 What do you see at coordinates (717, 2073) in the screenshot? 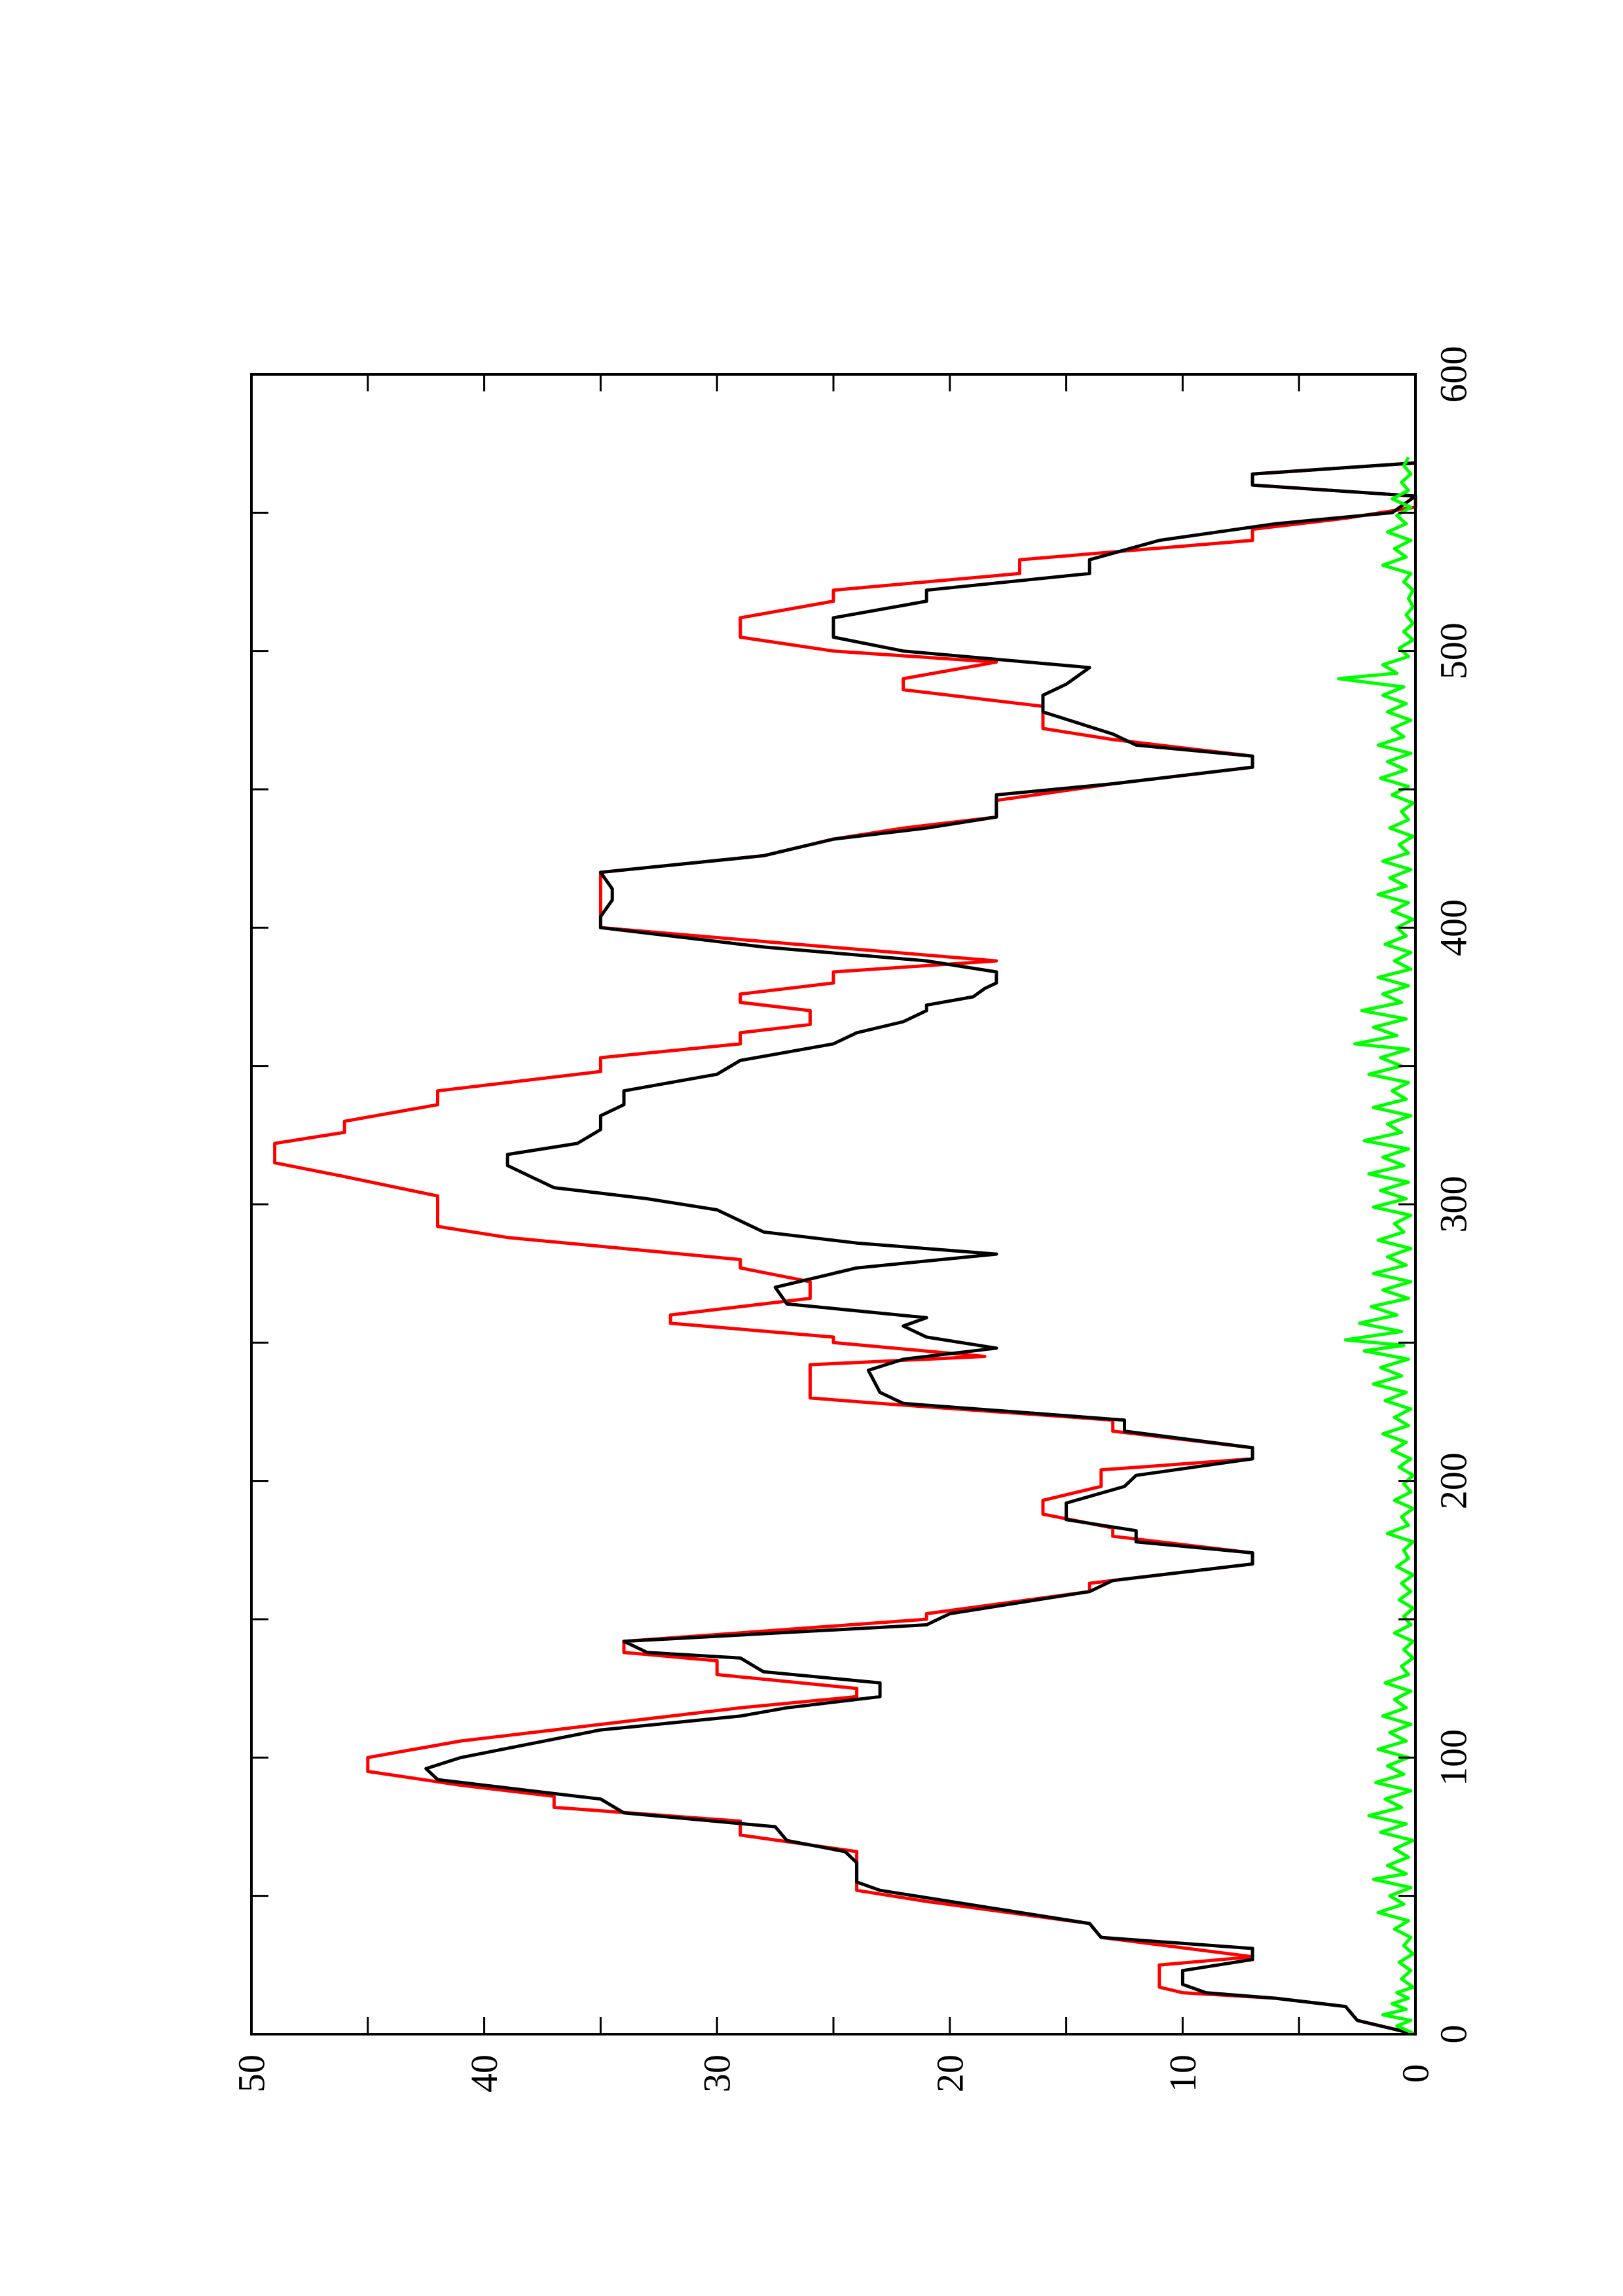
I see `y-tick-label: 30` at bounding box center [717, 2073].